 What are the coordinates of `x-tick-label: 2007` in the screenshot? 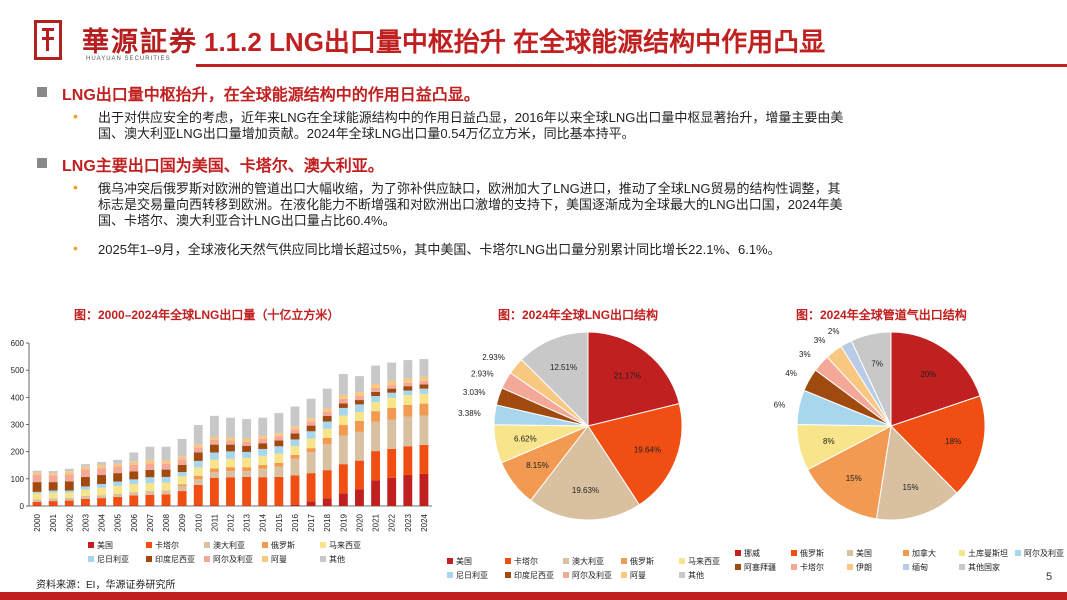 It's located at (150, 522).